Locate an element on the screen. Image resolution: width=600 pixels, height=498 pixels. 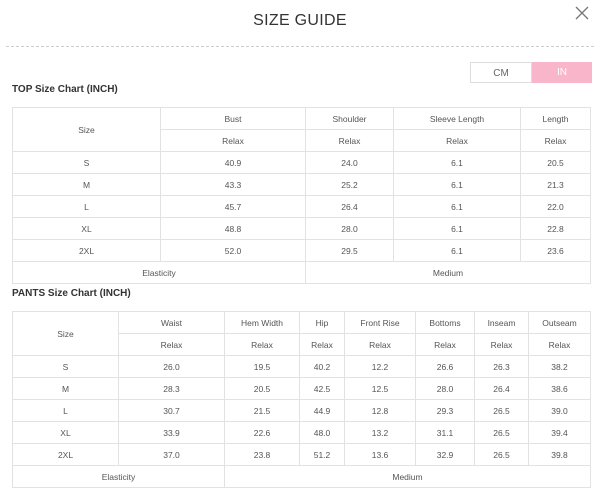
table-cell: 19.5 is located at coordinates (262, 366).